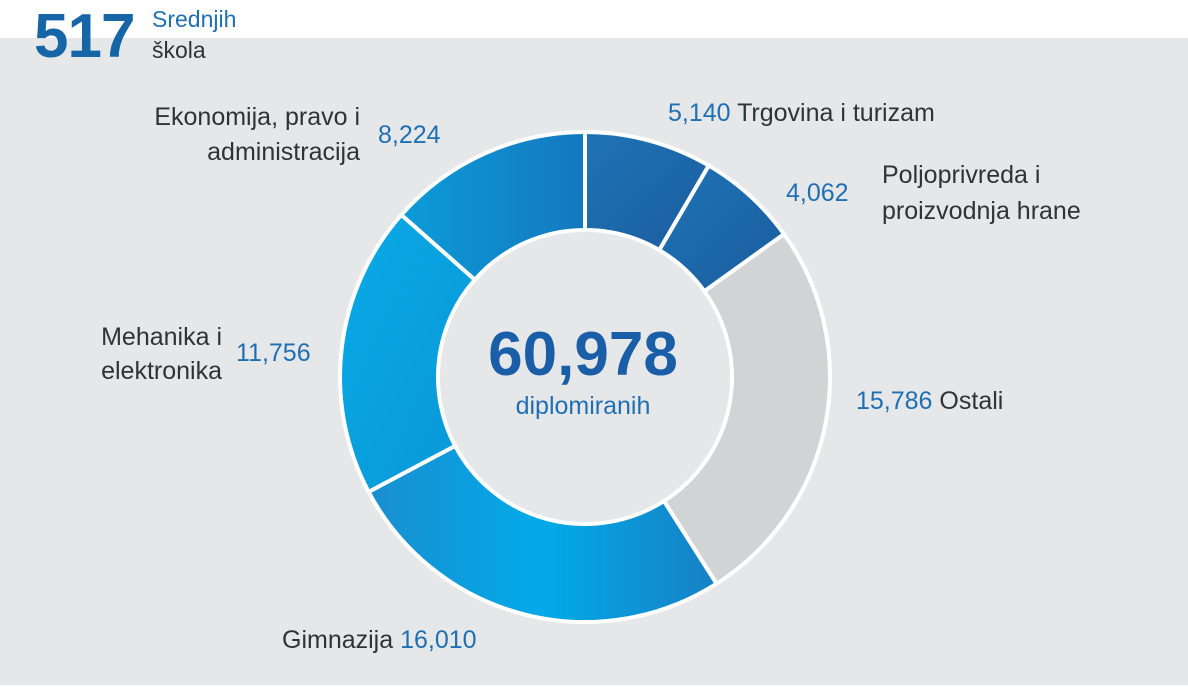 The width and height of the screenshot is (1188, 687). Describe the element at coordinates (542, 533) in the screenshot. I see `slice-gimnazija` at that location.